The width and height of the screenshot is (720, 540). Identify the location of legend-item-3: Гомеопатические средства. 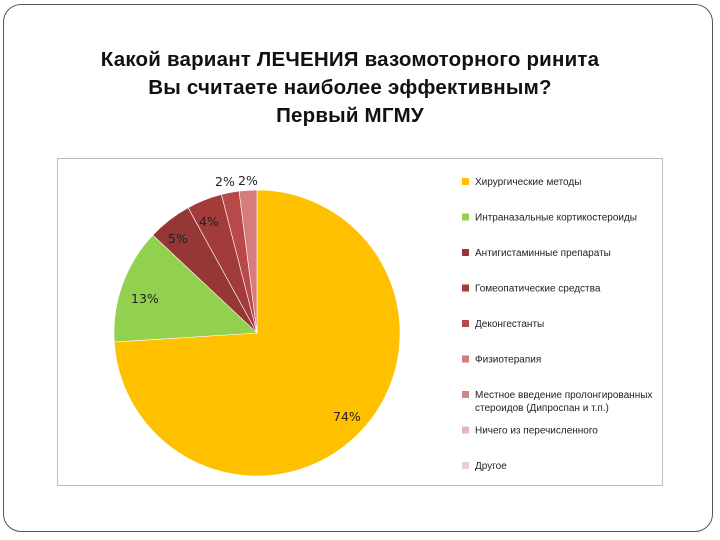
(531, 289).